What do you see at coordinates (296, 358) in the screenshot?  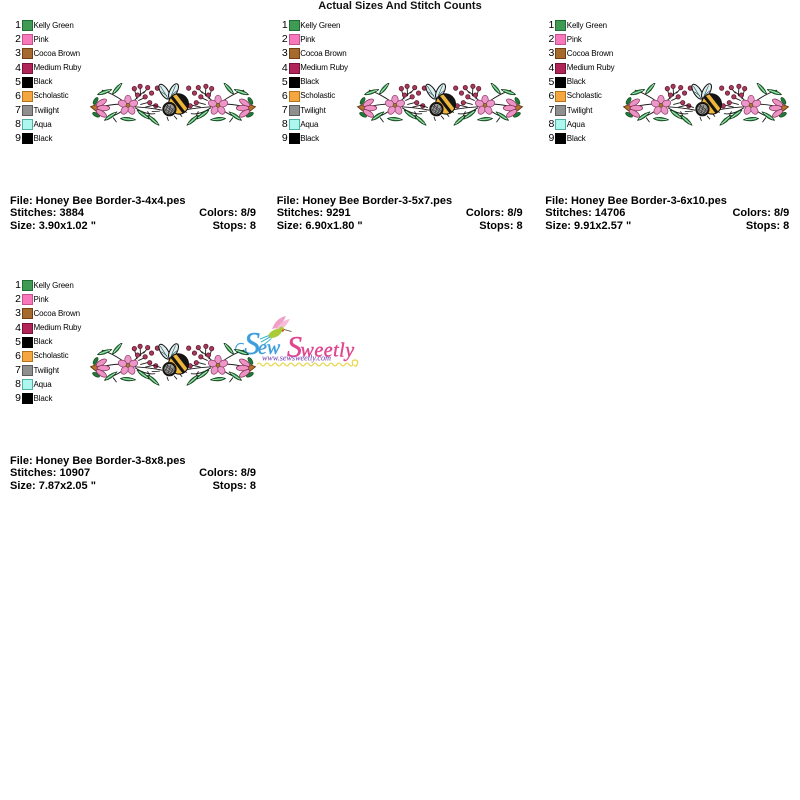 I see `svg-text: www.sewsweetly.com` at bounding box center [296, 358].